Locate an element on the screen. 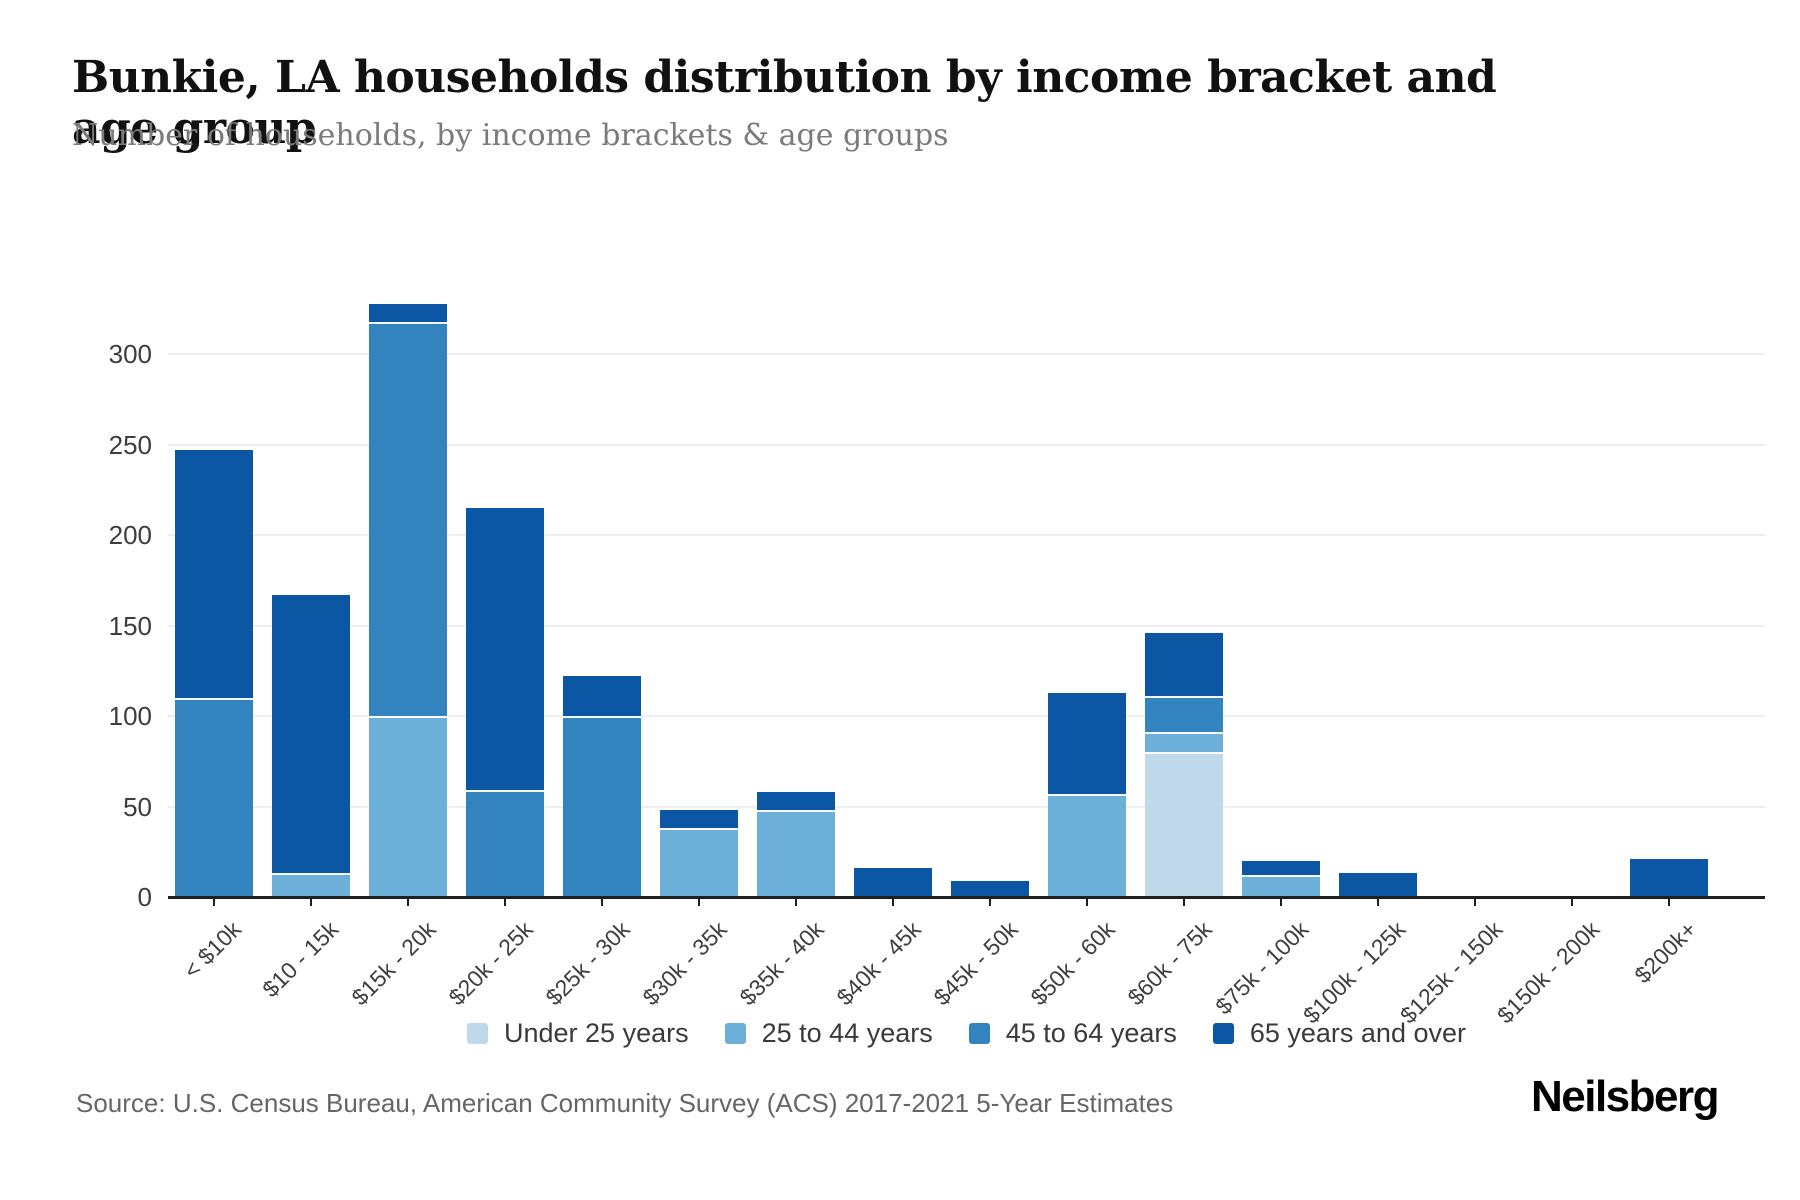  legend-item-label: 45 to 64 years is located at coordinates (1091, 1033).